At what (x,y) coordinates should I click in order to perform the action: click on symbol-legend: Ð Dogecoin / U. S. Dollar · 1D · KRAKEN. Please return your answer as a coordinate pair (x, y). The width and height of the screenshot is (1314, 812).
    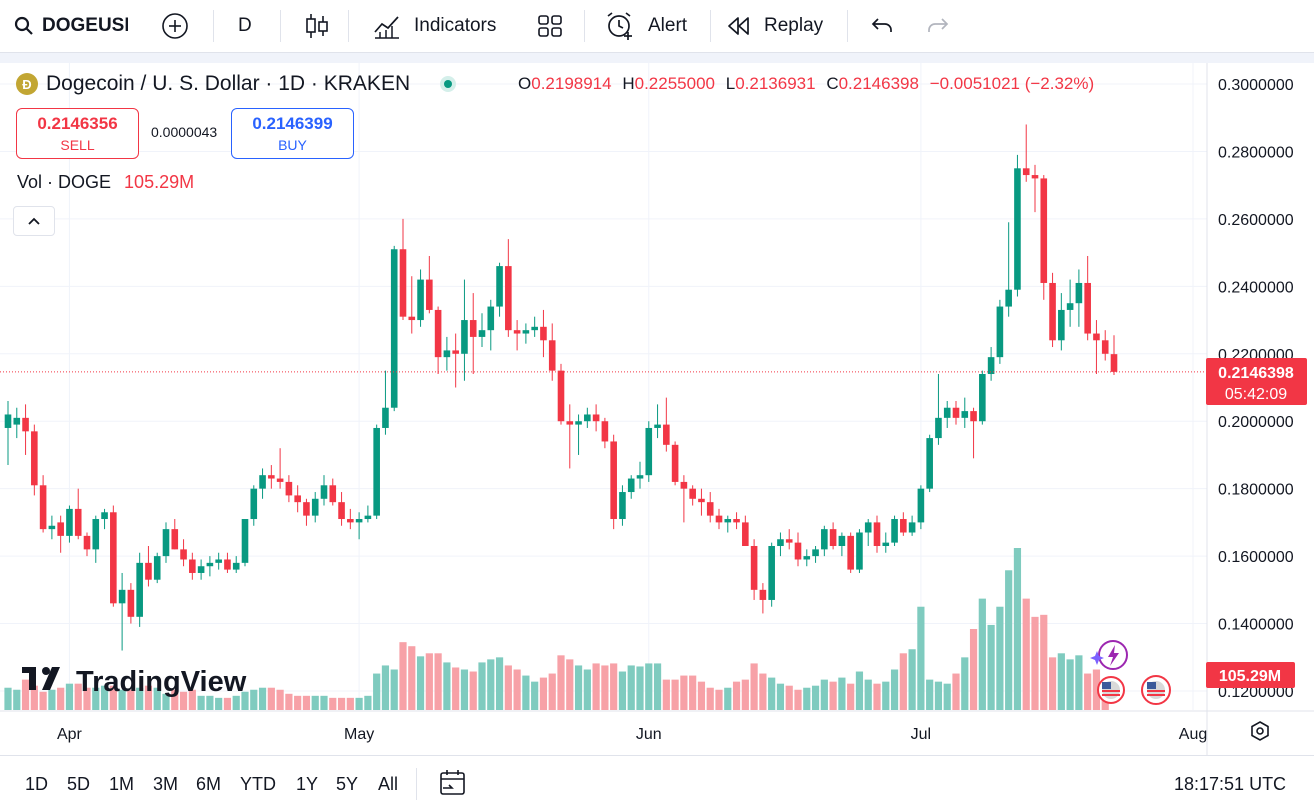
    Looking at the image, I should click on (236, 84).